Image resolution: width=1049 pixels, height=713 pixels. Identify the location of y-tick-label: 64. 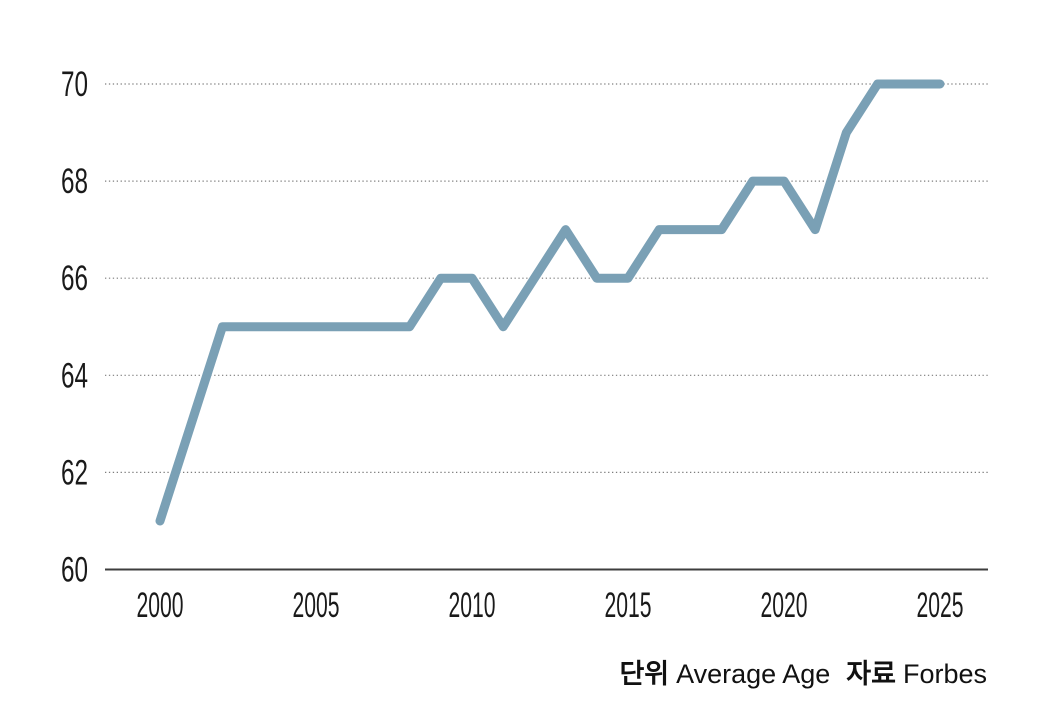
(74, 375).